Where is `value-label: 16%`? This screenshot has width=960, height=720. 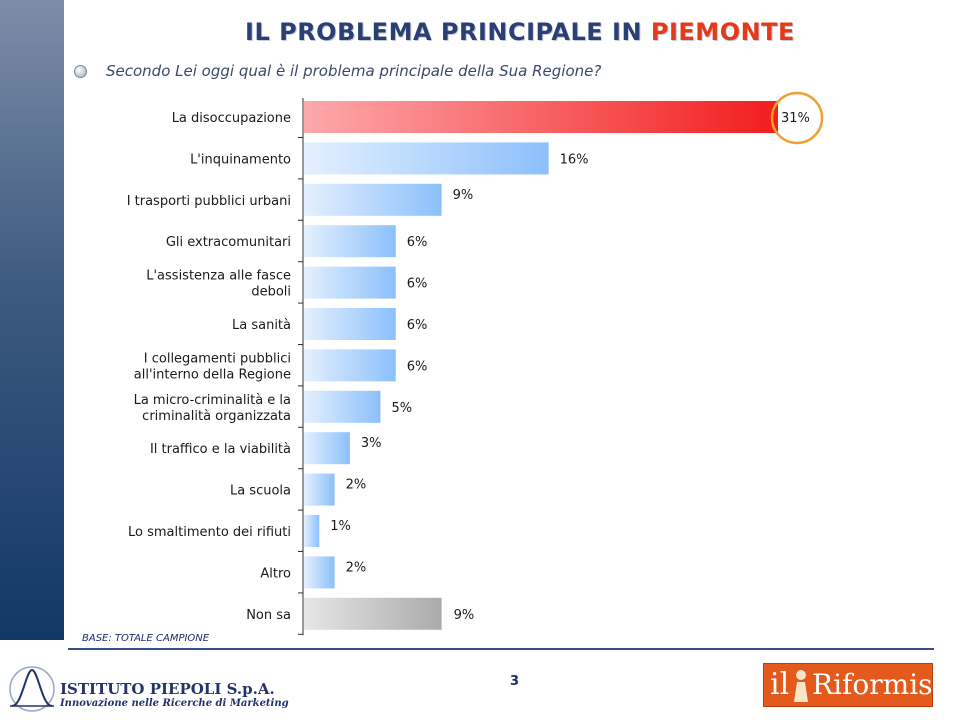 value-label: 16% is located at coordinates (574, 159).